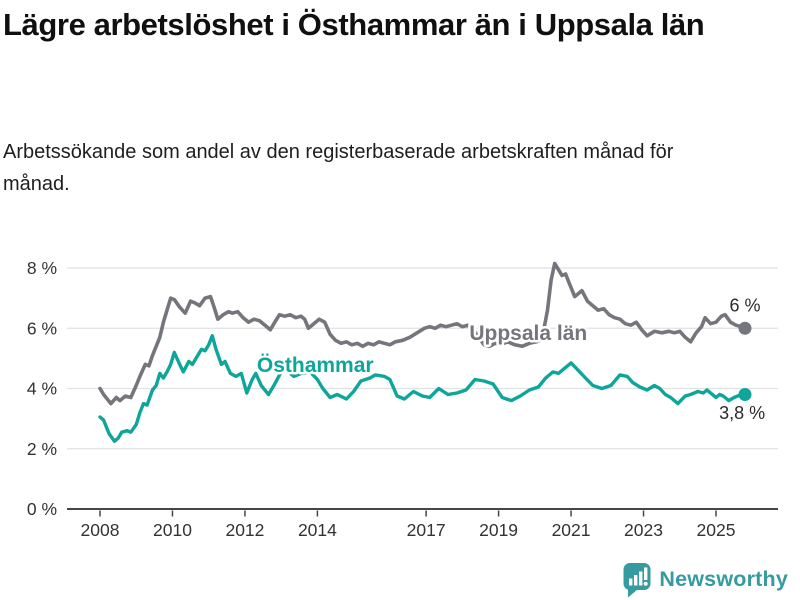 This screenshot has height=600, width=800. What do you see at coordinates (244, 530) in the screenshot?
I see `x-tick-label: 2012` at bounding box center [244, 530].